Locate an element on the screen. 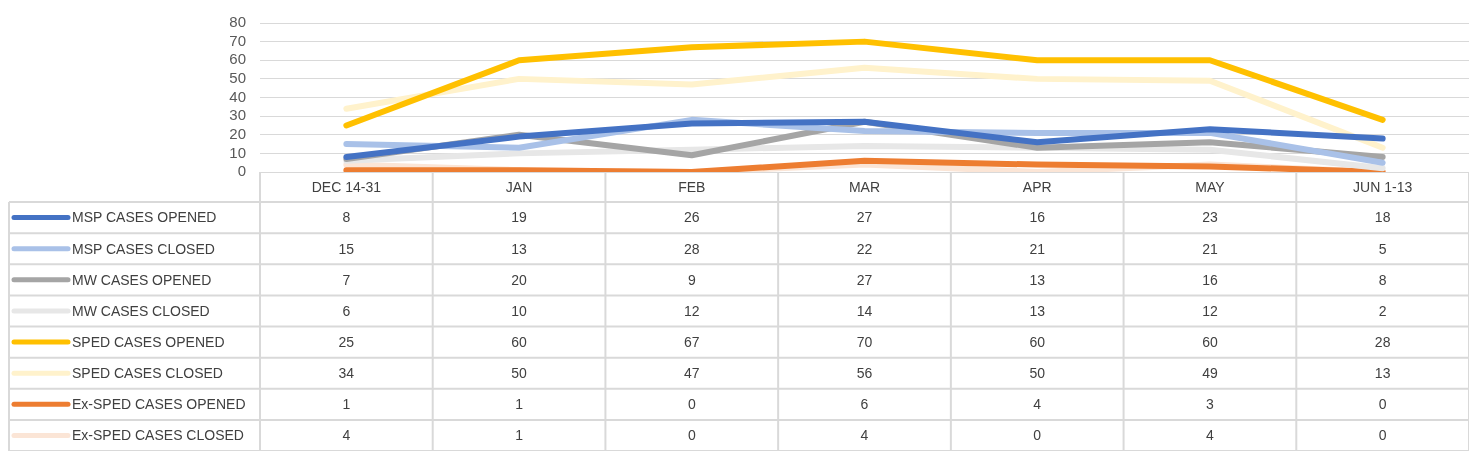 This screenshot has height=451, width=1469. y-tick-label: 10 is located at coordinates (237, 152).